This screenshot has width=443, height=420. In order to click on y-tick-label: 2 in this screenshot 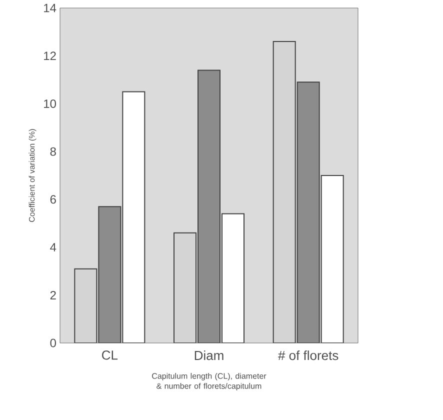, I will do `click(53, 295)`.